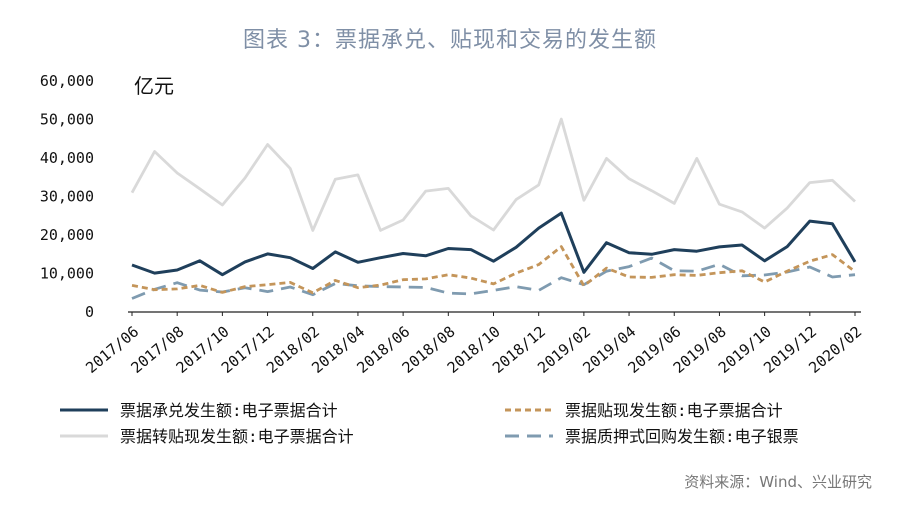 The height and width of the screenshot is (508, 900). What do you see at coordinates (67, 158) in the screenshot?
I see `y-tick-label: 40,000` at bounding box center [67, 158].